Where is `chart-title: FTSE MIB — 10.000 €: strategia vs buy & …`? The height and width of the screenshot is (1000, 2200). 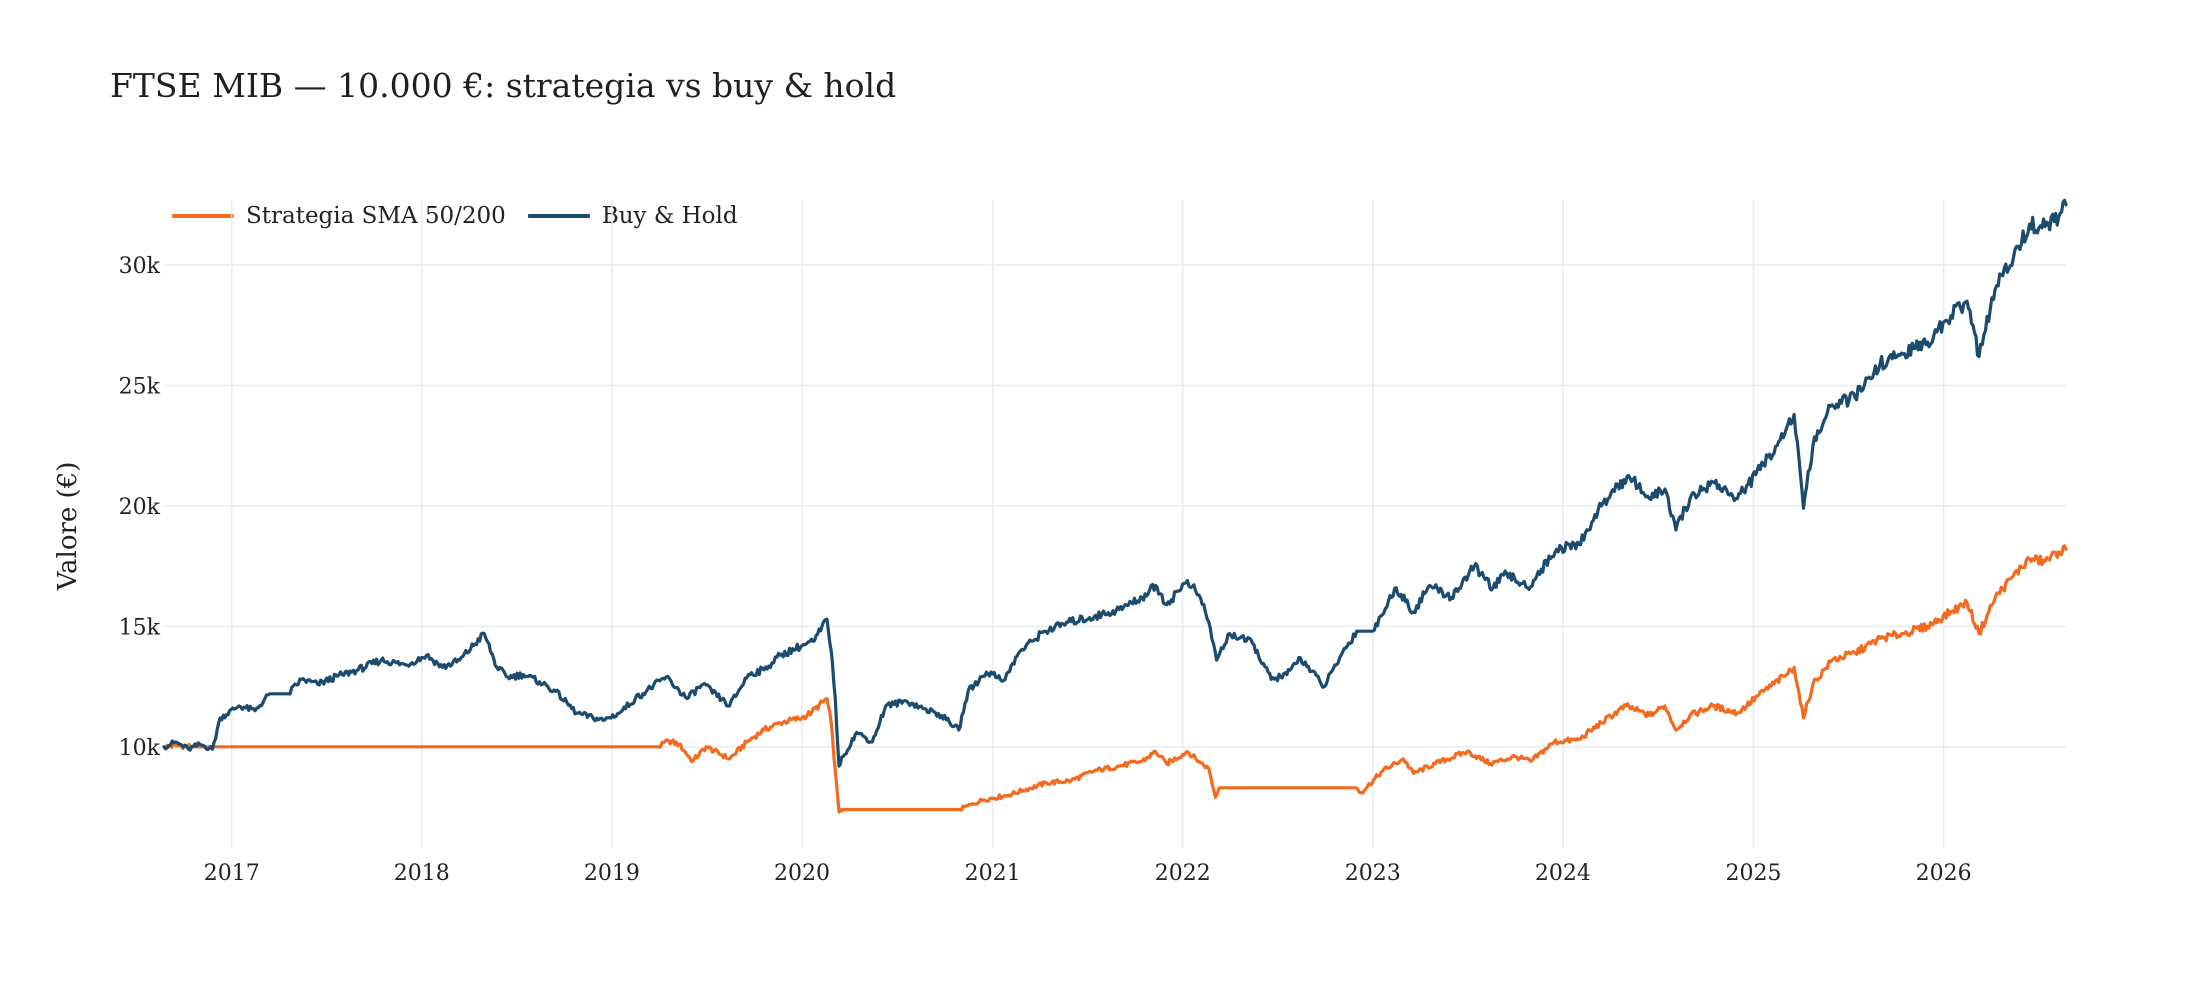
chart-title: FTSE MIB — 10.000 €: strategia vs buy & … is located at coordinates (503, 85).